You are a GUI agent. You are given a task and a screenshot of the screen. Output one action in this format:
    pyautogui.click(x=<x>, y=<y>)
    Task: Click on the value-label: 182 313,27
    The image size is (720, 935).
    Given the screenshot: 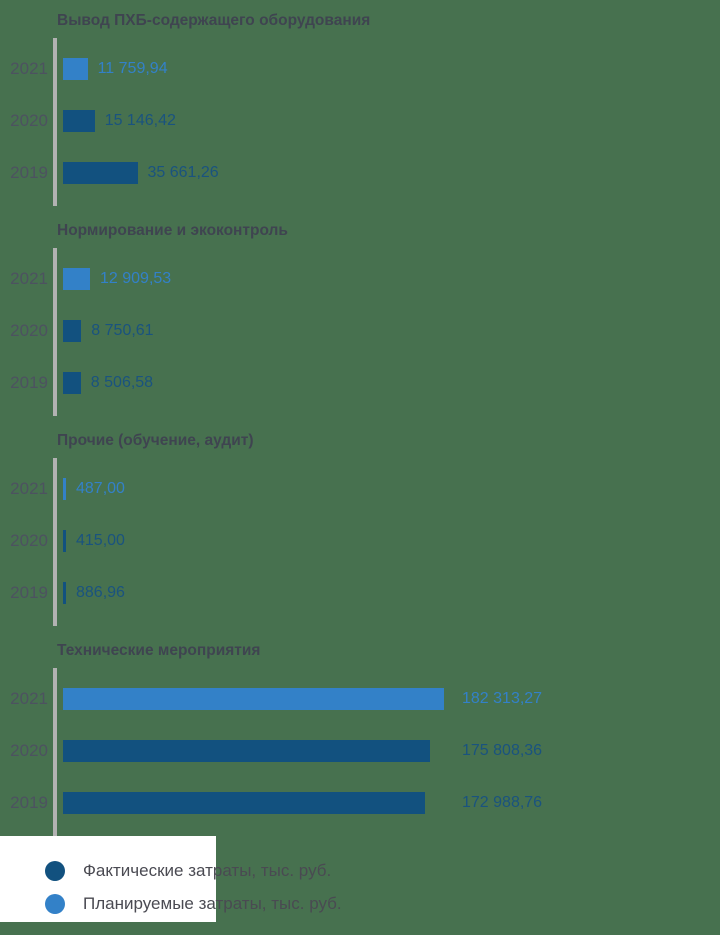 What is the action you would take?
    pyautogui.click(x=502, y=698)
    